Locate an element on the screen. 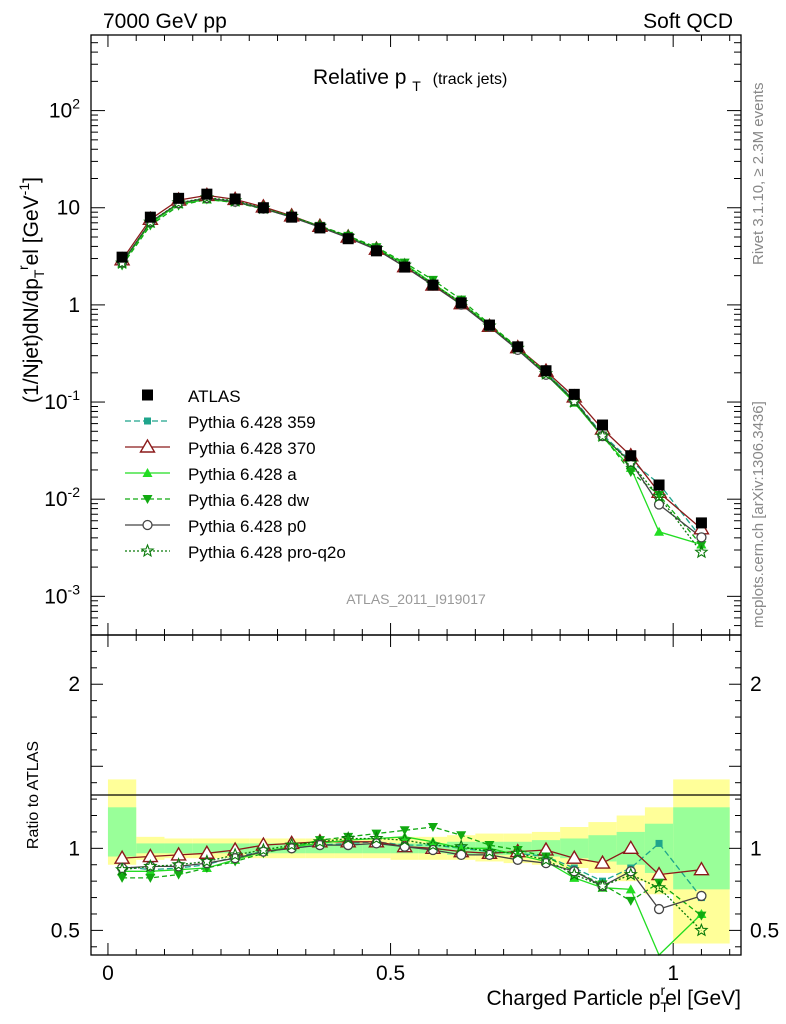 The image size is (786, 1024). y-axis-label: (1/Njet)dN/dpTrel [GeV-1] is located at coordinates (31, 290).